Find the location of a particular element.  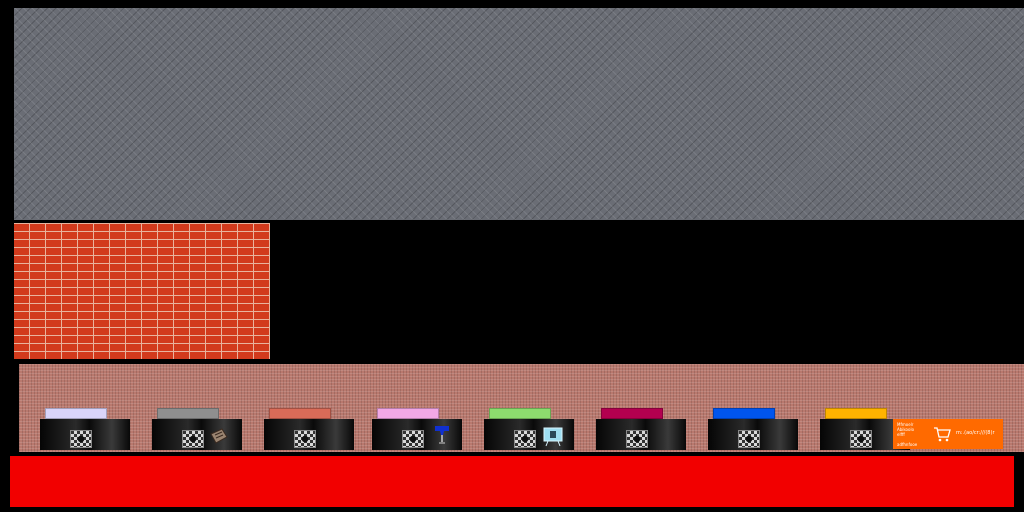

price-text: m:.(ao/cr:///(8)r is located at coordinates (975, 433).